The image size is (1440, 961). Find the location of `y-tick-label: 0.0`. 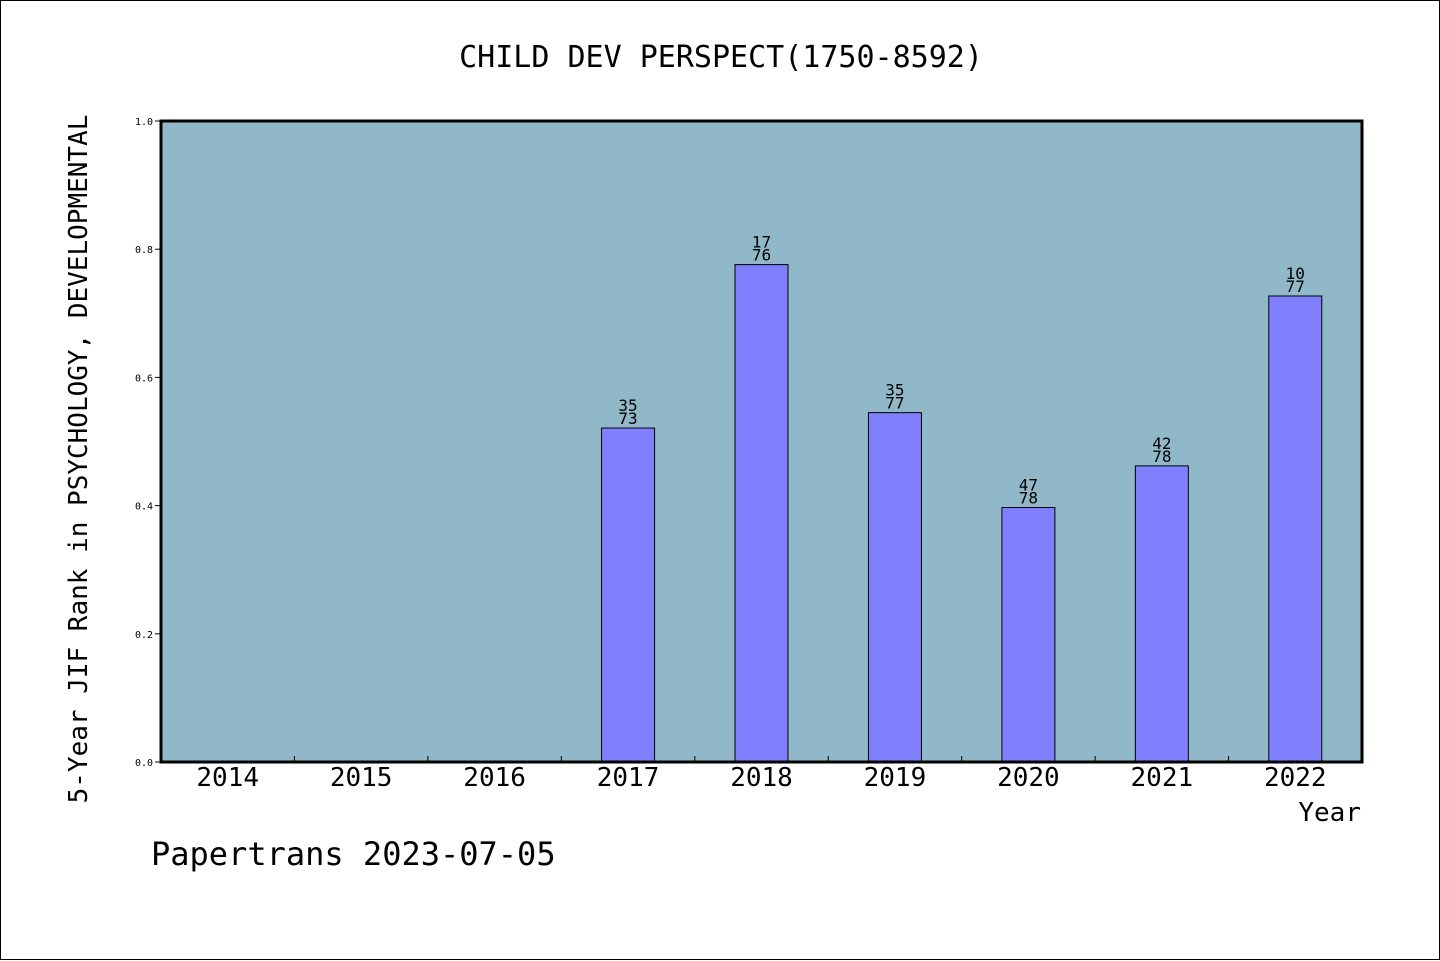

y-tick-label: 0.0 is located at coordinates (144, 763).